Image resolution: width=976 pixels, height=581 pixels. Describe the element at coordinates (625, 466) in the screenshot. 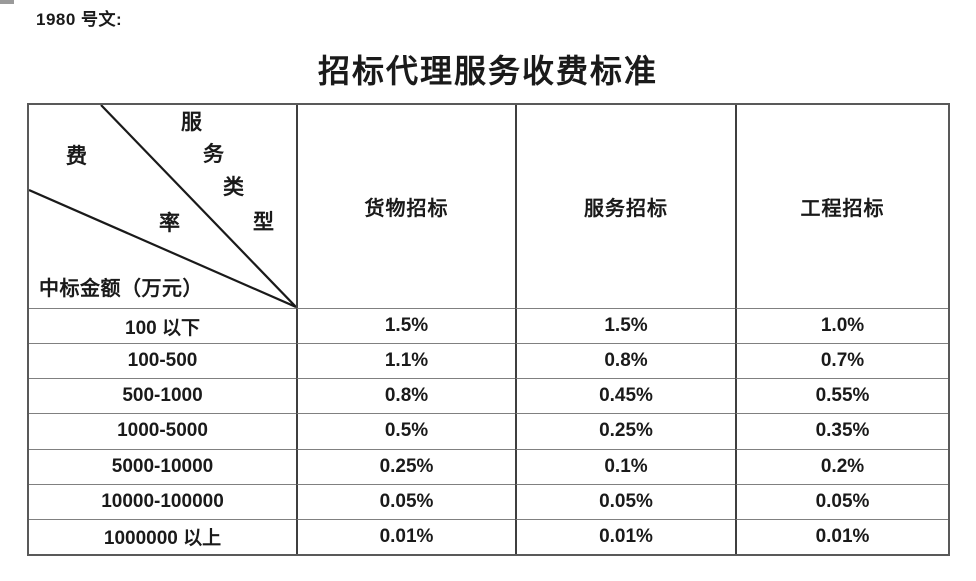

I see `fee-value: 0.1%` at that location.